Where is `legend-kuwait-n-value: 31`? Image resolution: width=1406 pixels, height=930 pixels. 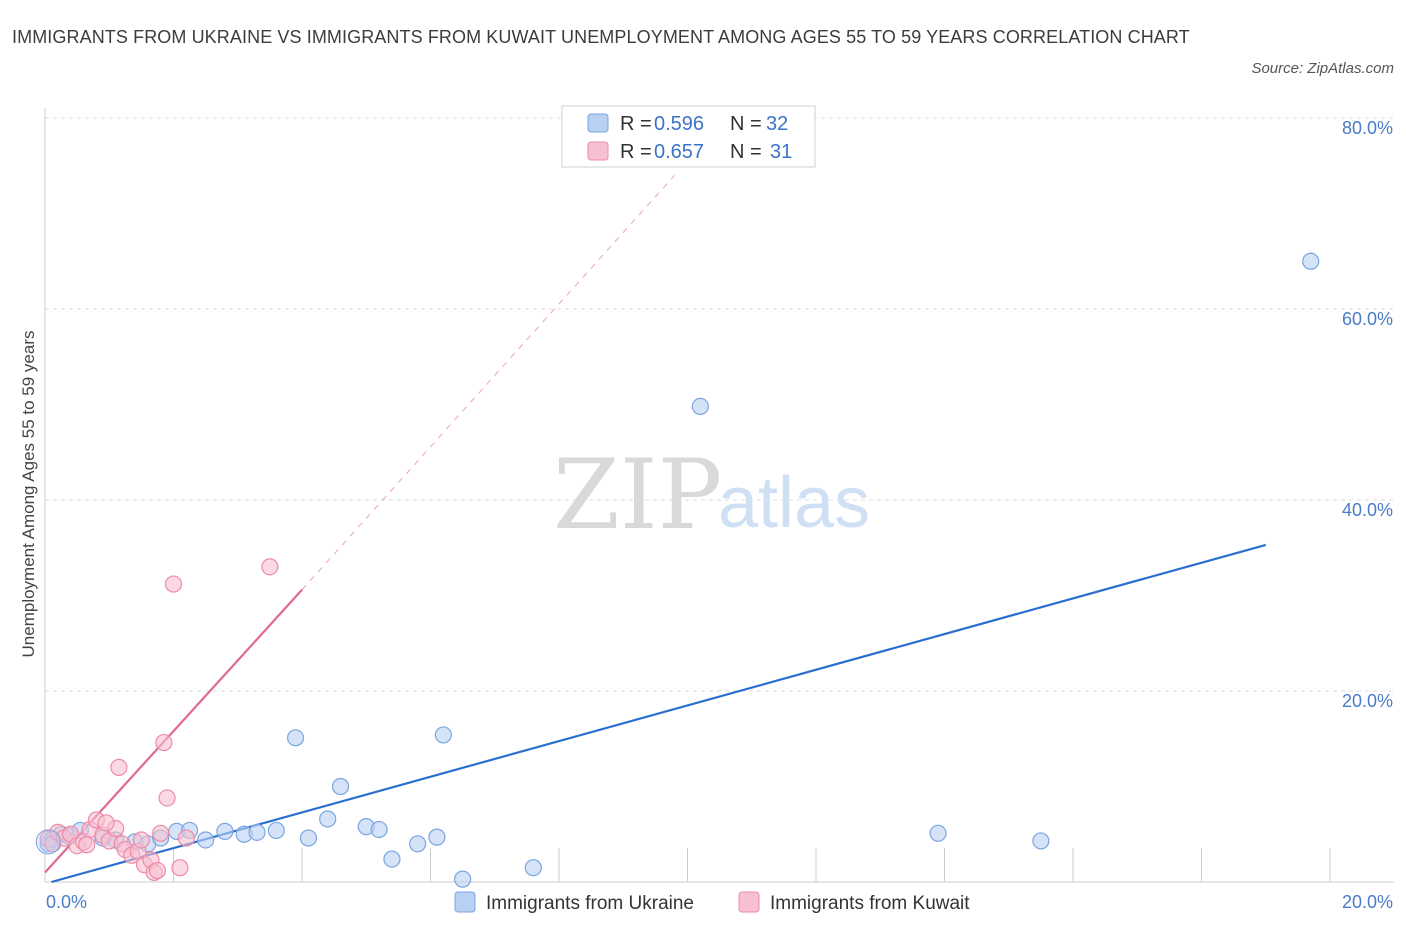
legend-kuwait-n-value: 31 is located at coordinates (781, 152).